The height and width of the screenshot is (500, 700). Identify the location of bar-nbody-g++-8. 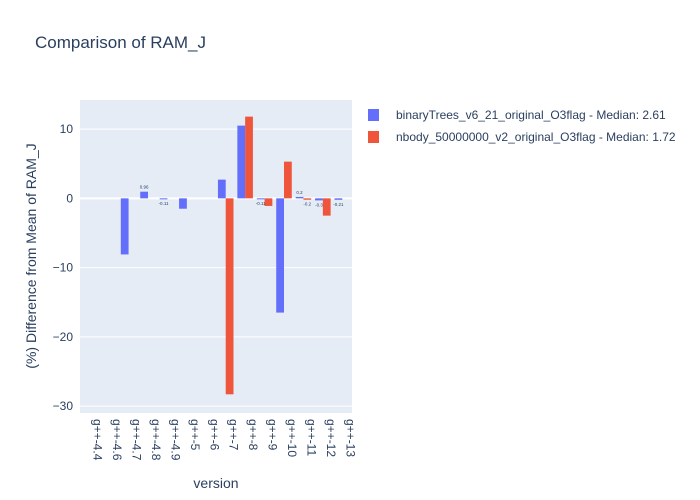
(249, 157).